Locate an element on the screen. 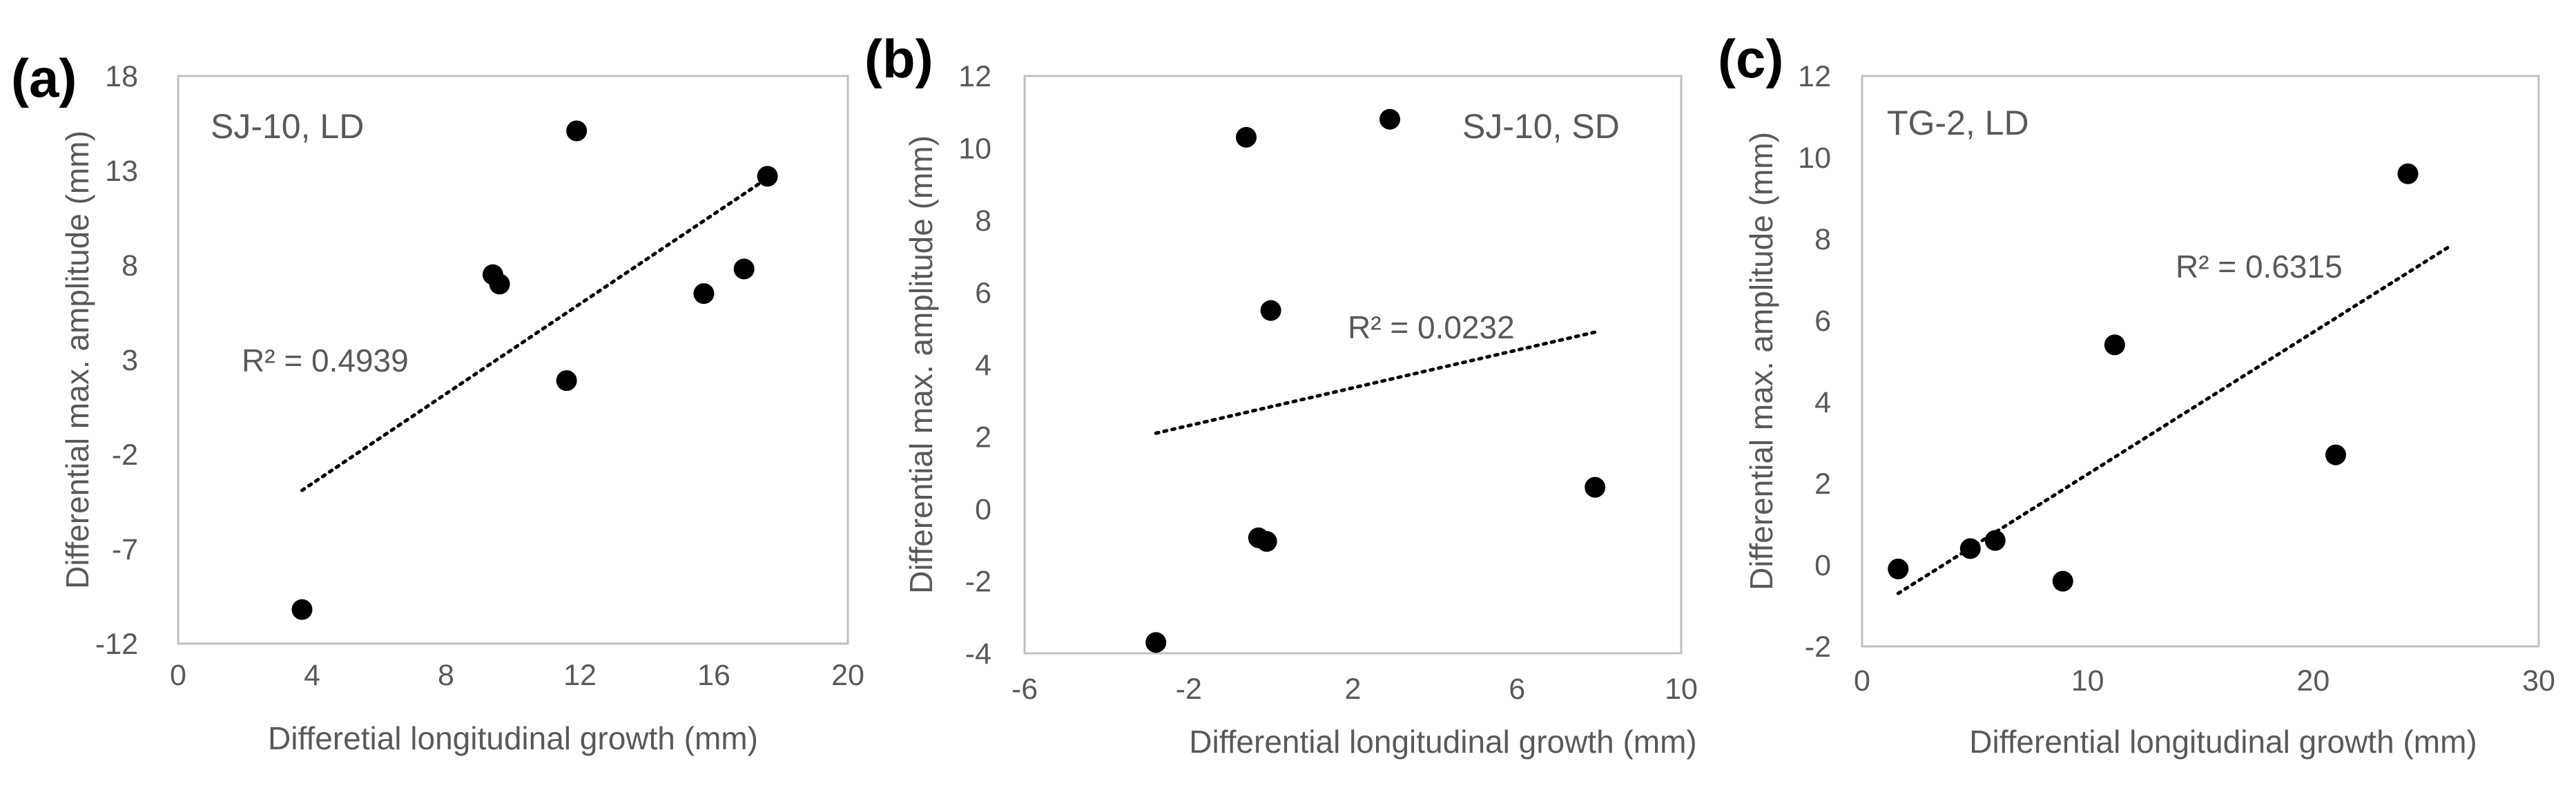  panel-b-label: (b) is located at coordinates (899, 58).